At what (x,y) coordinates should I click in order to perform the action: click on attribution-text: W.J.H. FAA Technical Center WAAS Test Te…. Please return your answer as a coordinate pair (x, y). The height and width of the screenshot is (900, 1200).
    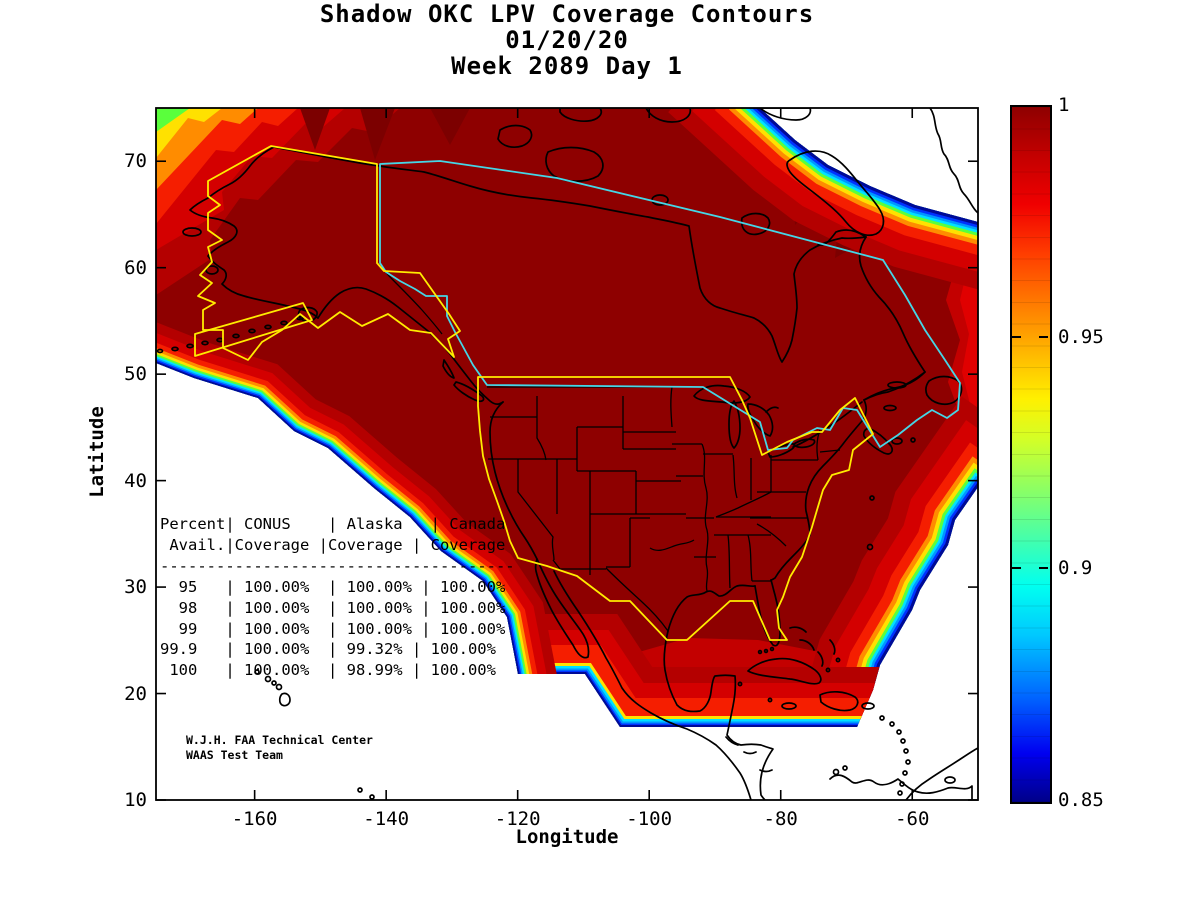
    Looking at the image, I should click on (279, 748).